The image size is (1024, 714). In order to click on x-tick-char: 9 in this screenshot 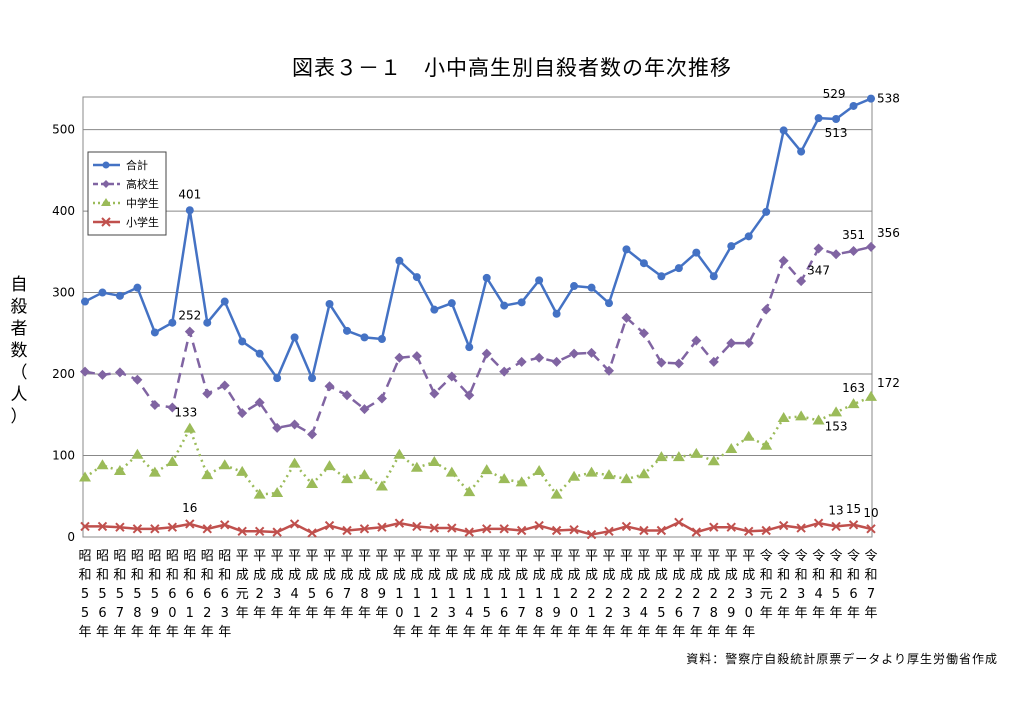, I will do `click(556, 613)`.